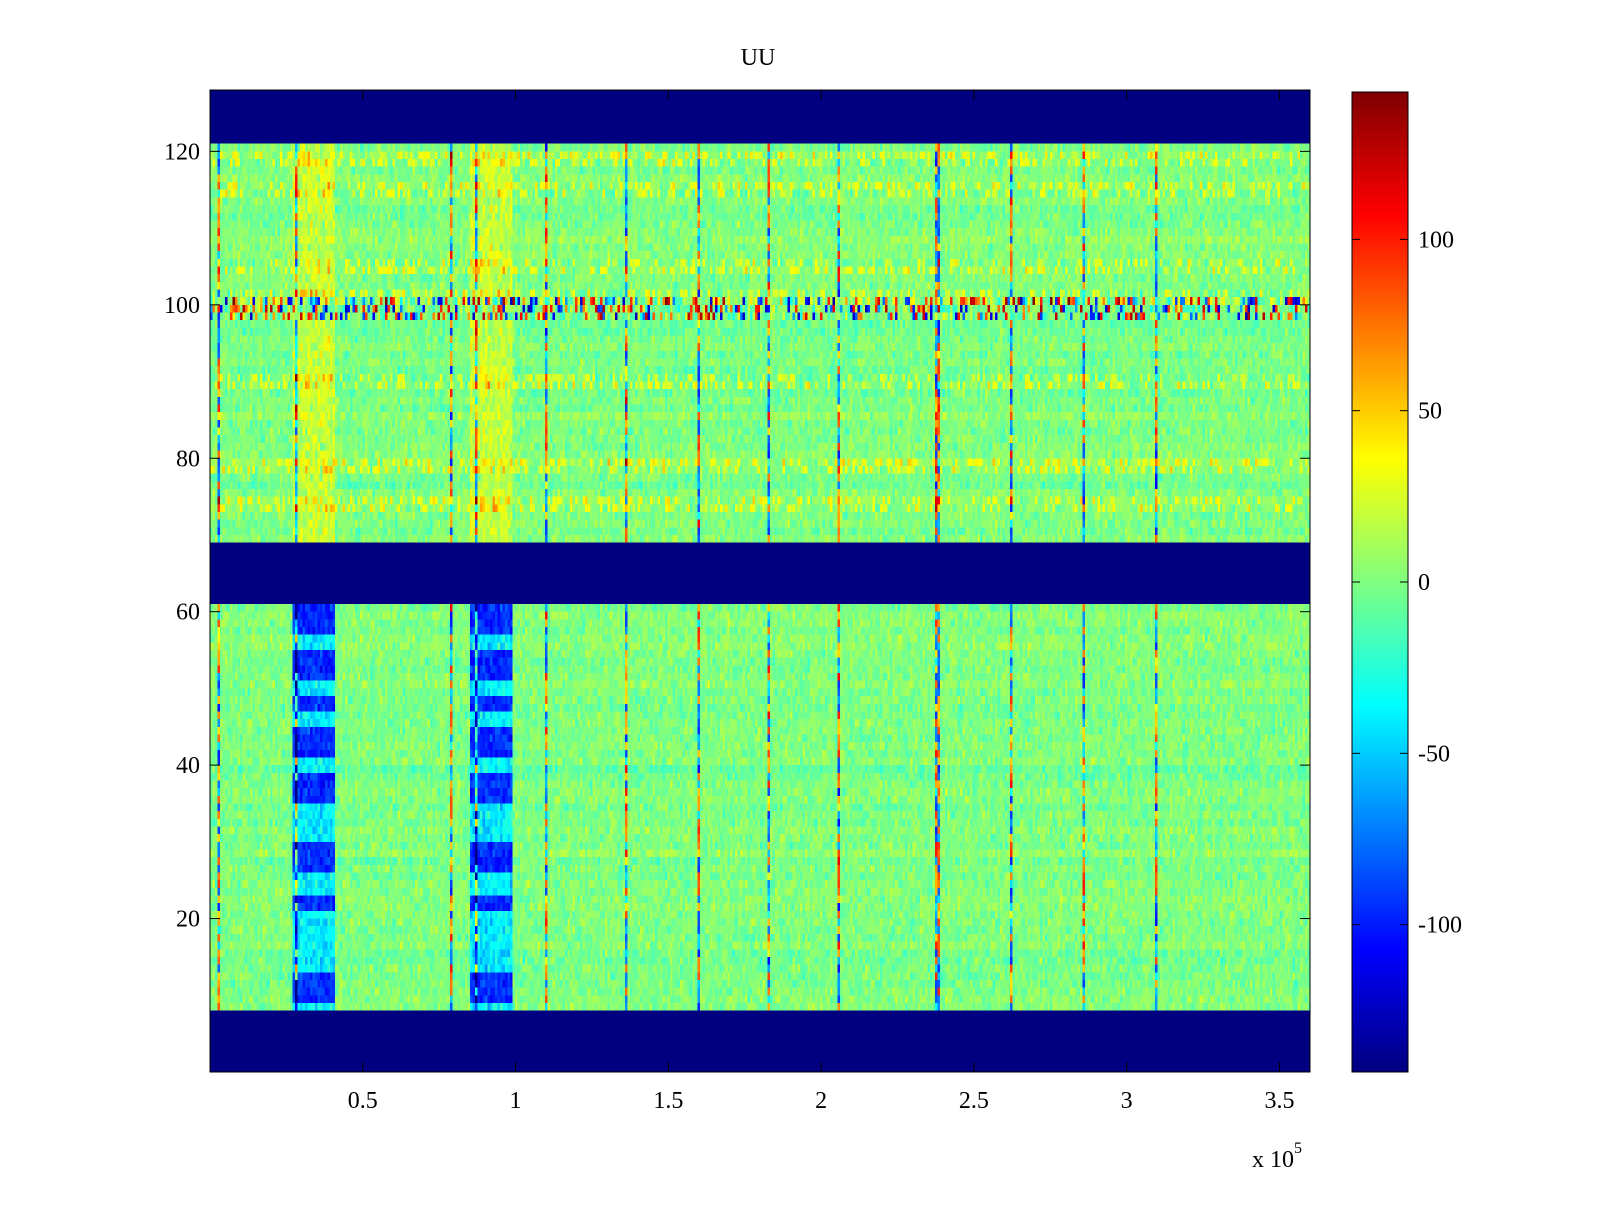 The height and width of the screenshot is (1205, 1600). What do you see at coordinates (1279, 1101) in the screenshot?
I see `x-tick-label: 3.5` at bounding box center [1279, 1101].